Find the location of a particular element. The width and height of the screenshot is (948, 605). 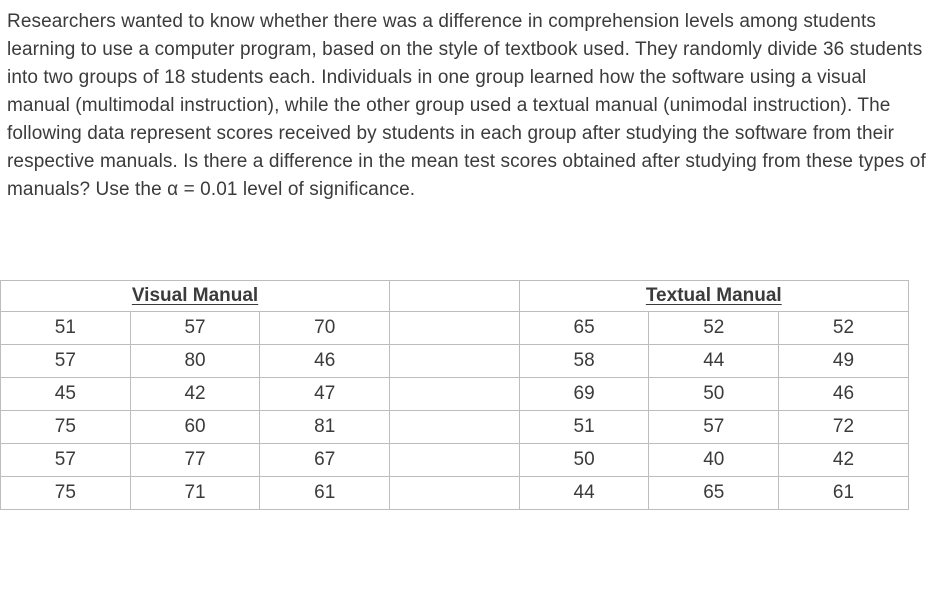

visual-score-cell: 45 is located at coordinates (65, 394).